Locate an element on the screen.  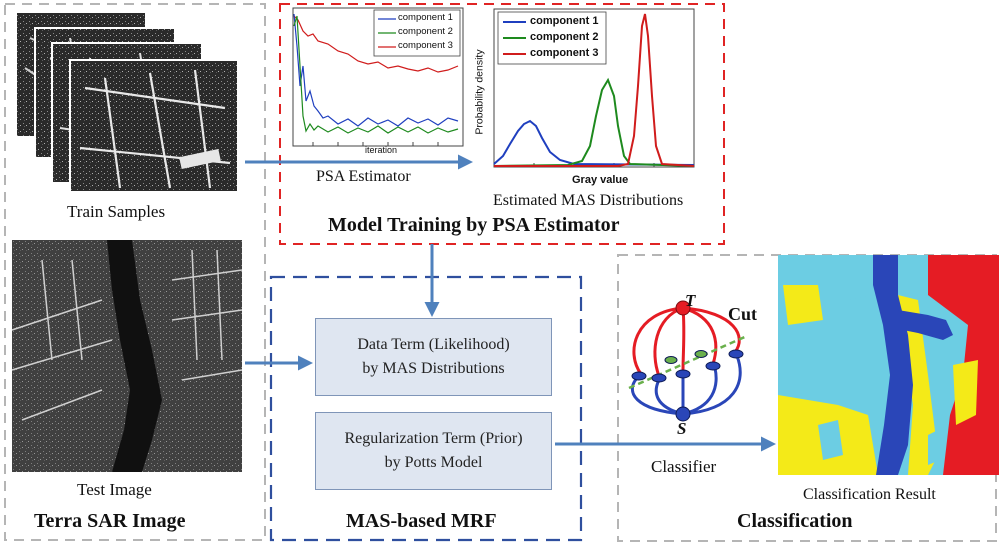
classification-result-caption: Classification Result is located at coordinates (869, 494).